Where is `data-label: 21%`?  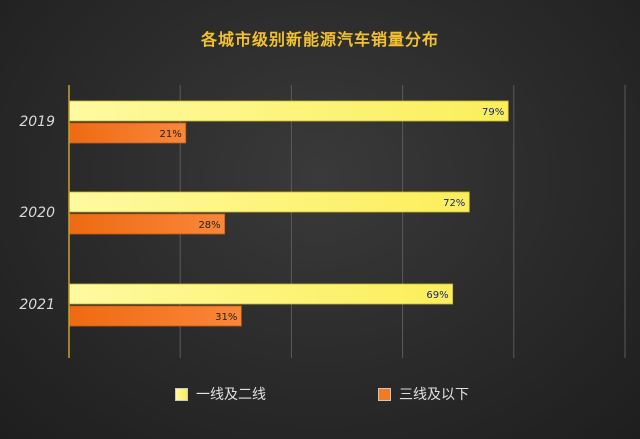 data-label: 21% is located at coordinates (171, 134).